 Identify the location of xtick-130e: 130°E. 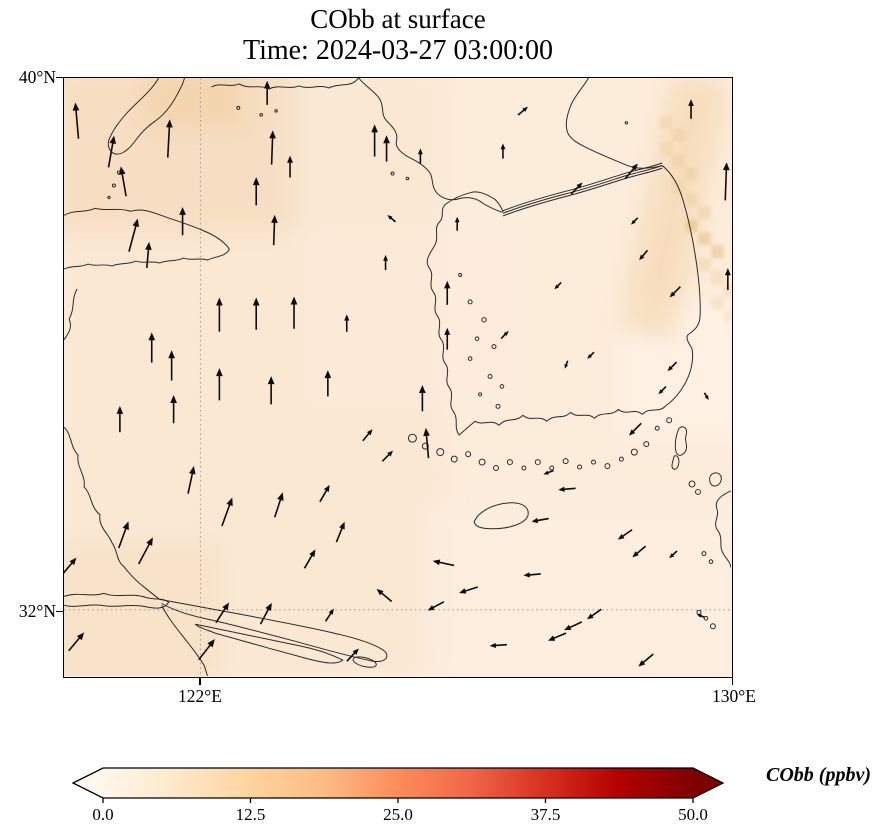
(734, 696).